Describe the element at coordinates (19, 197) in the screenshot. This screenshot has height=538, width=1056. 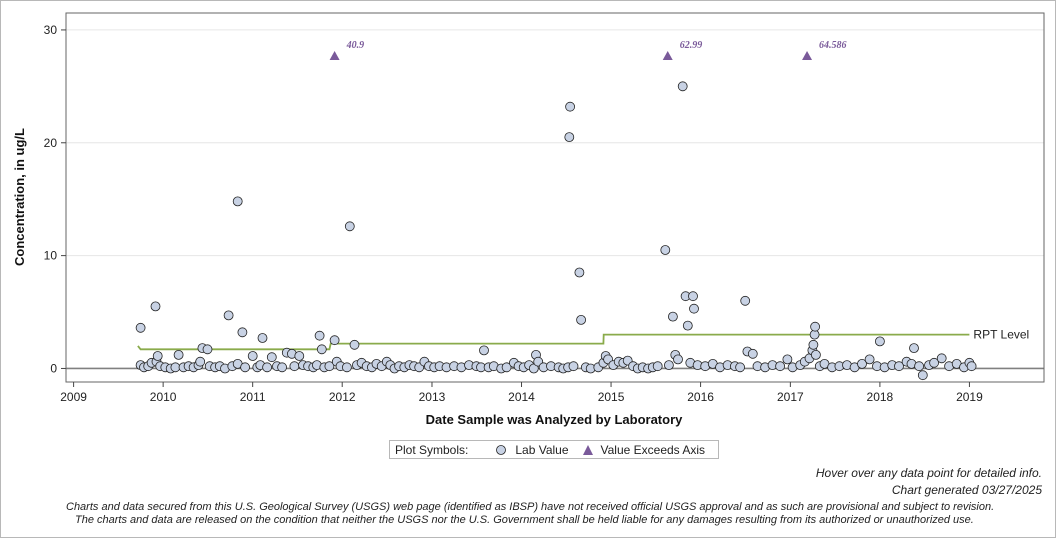
I see `y-axis-label: Concentration, in ug/L` at that location.